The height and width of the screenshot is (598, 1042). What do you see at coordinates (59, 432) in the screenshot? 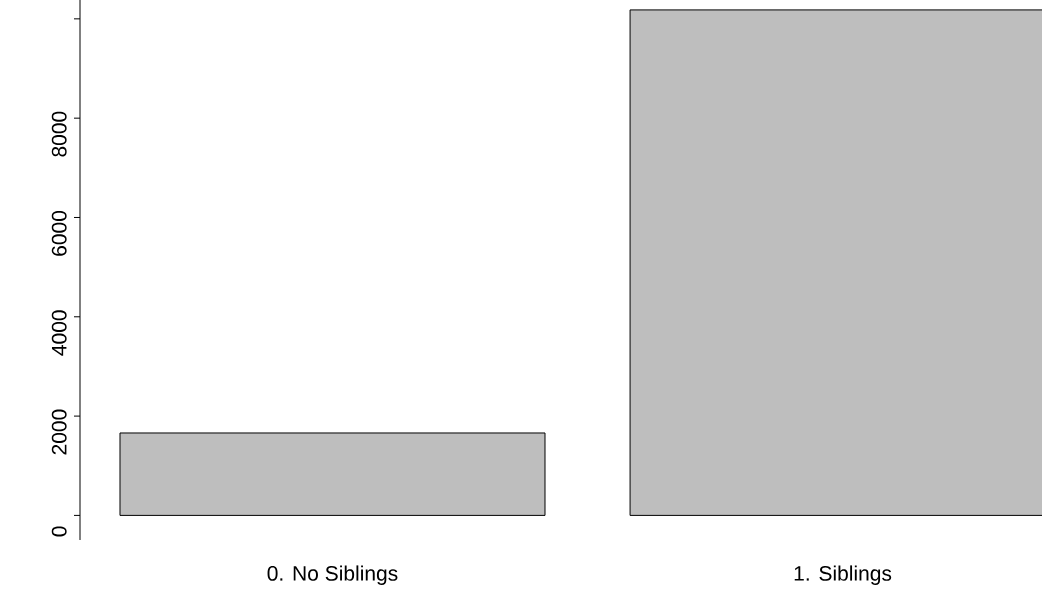
I see `y-tick-label: 2000` at bounding box center [59, 432].